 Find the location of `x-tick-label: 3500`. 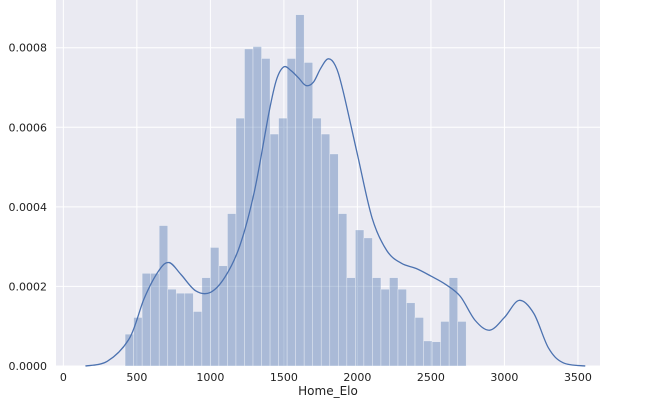

x-tick-label: 3500 is located at coordinates (578, 377).